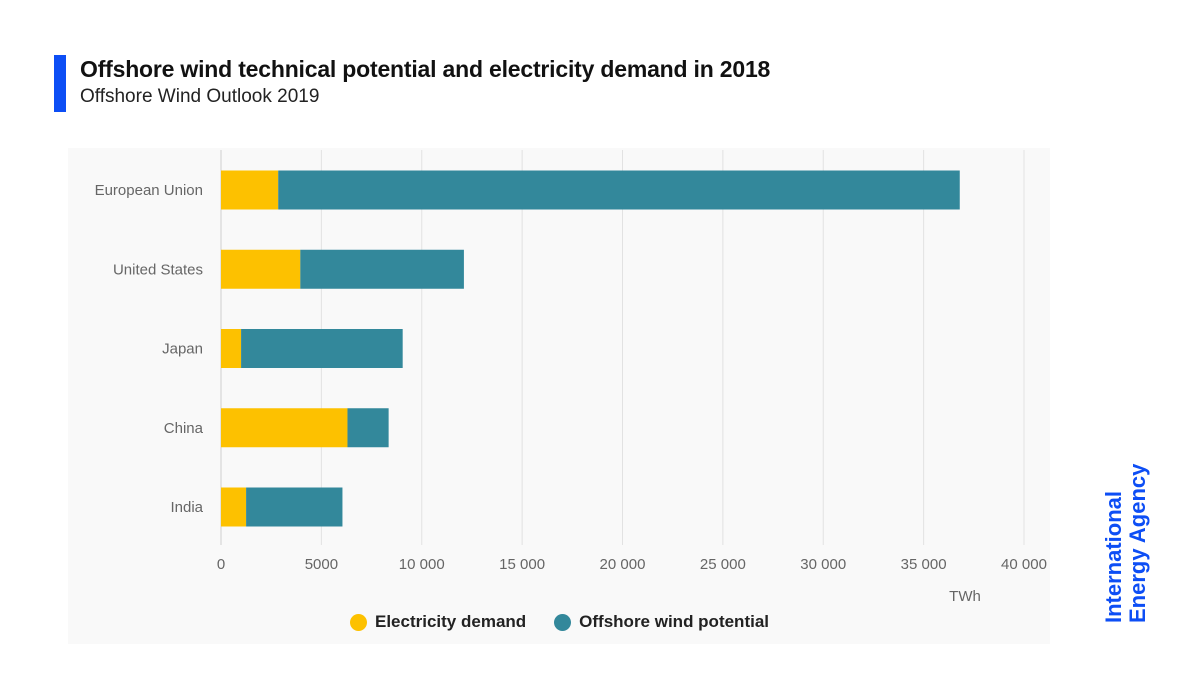 The image size is (1200, 675). I want to click on category-label: United States, so click(158, 269).